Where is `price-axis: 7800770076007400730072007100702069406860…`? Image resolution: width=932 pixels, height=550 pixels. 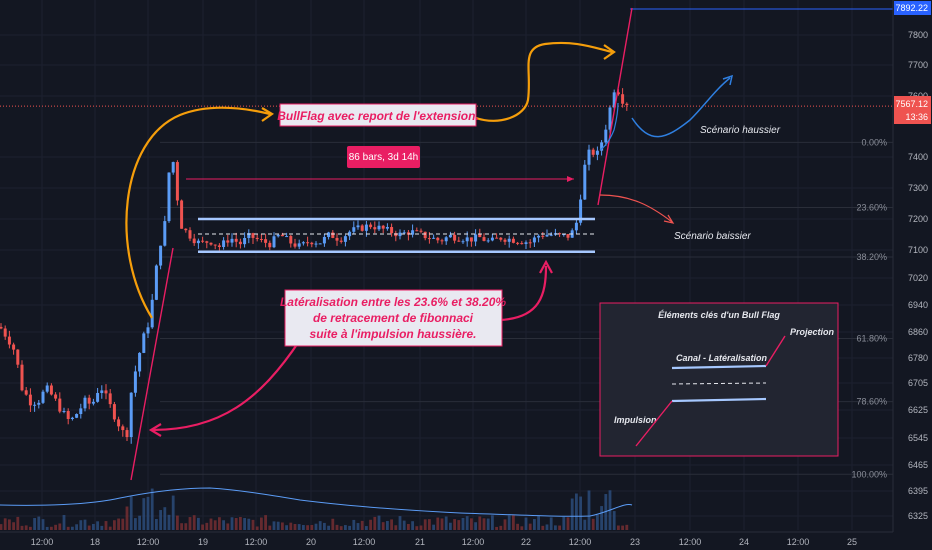 price-axis: 7800770076007400730072007100702069406860… is located at coordinates (912, 275).